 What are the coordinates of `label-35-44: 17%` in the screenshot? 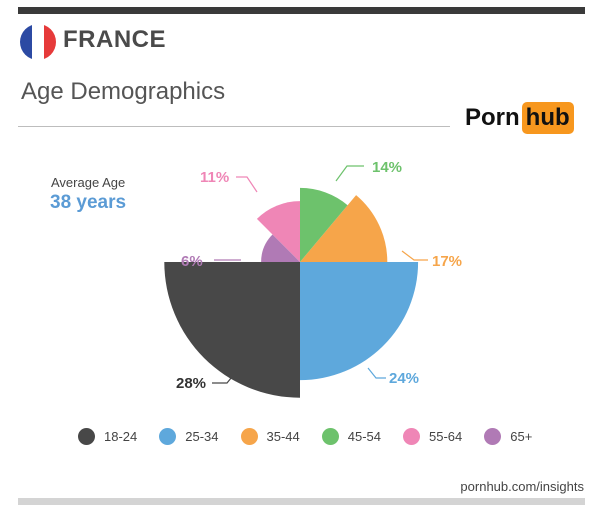 It's located at (447, 261).